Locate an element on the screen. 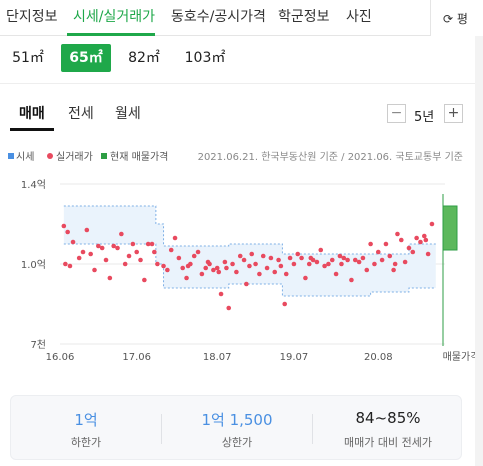  tab-sale: 매매 is located at coordinates (32, 114).